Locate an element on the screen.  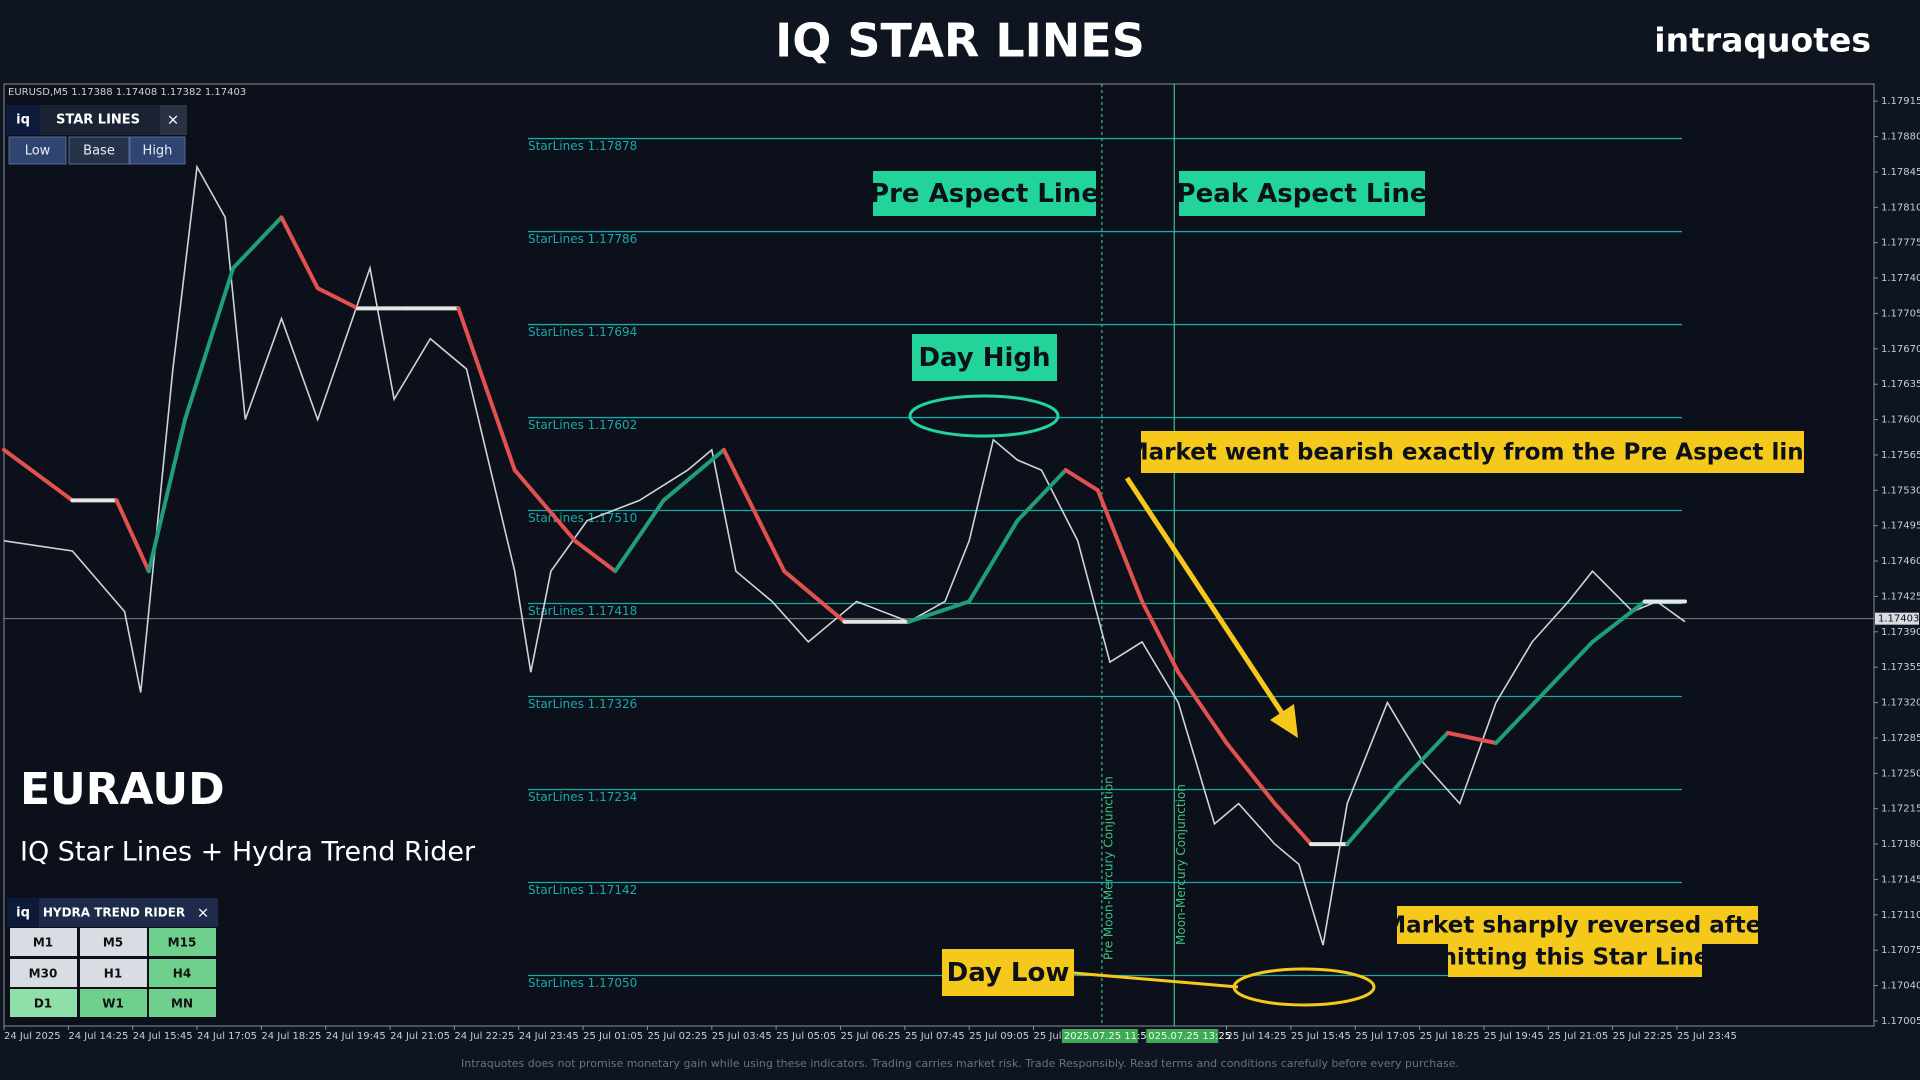
star-button-label: High is located at coordinates (158, 151).